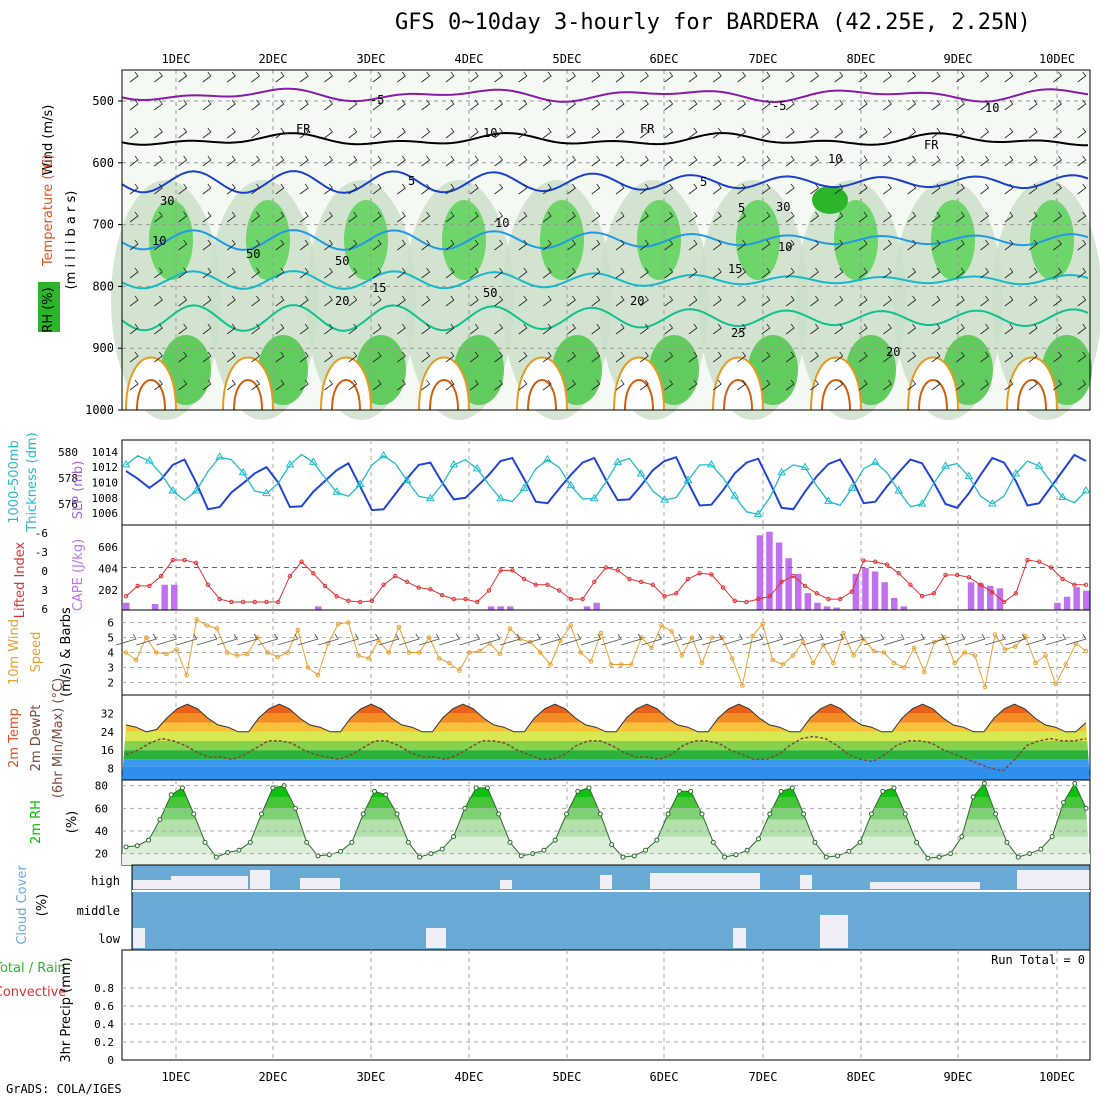 The height and width of the screenshot is (1100, 1100). I want to click on temp-tick-label: 24, so click(108, 732).